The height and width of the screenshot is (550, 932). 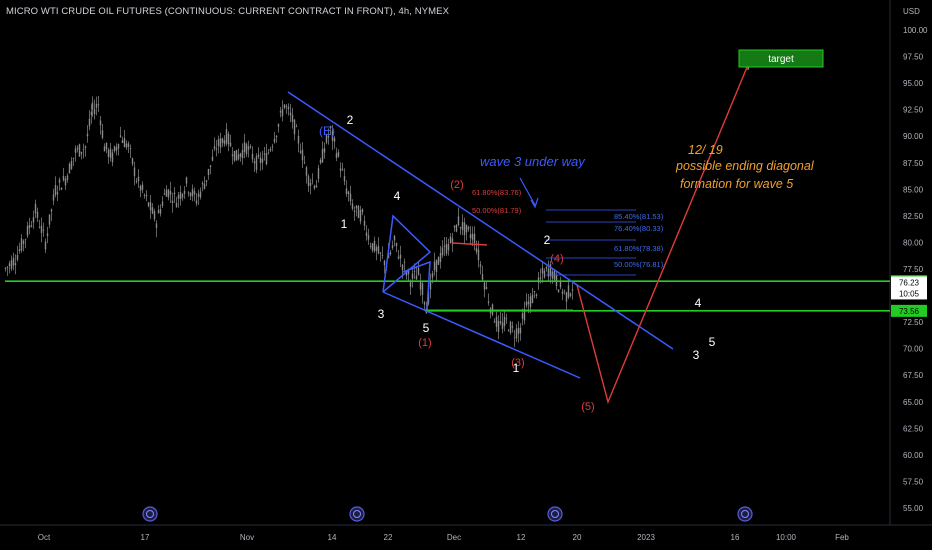 I want to click on lower-channel-line, so click(x=481, y=335).